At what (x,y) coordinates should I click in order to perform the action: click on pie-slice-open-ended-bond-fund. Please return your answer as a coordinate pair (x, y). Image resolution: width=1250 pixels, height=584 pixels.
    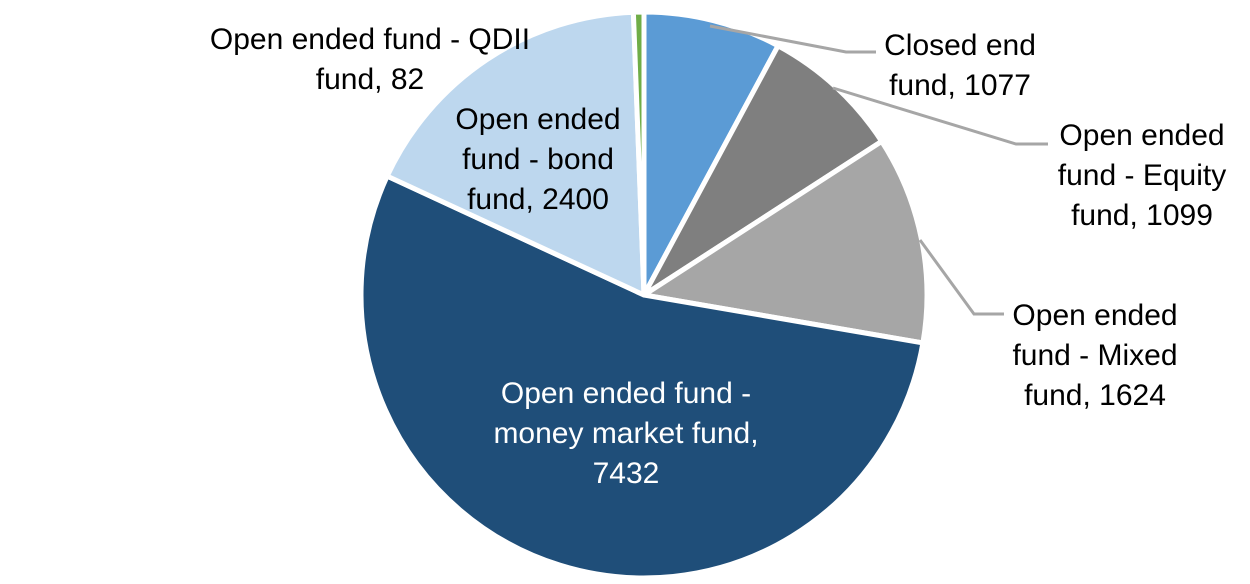
    Looking at the image, I should click on (515, 153).